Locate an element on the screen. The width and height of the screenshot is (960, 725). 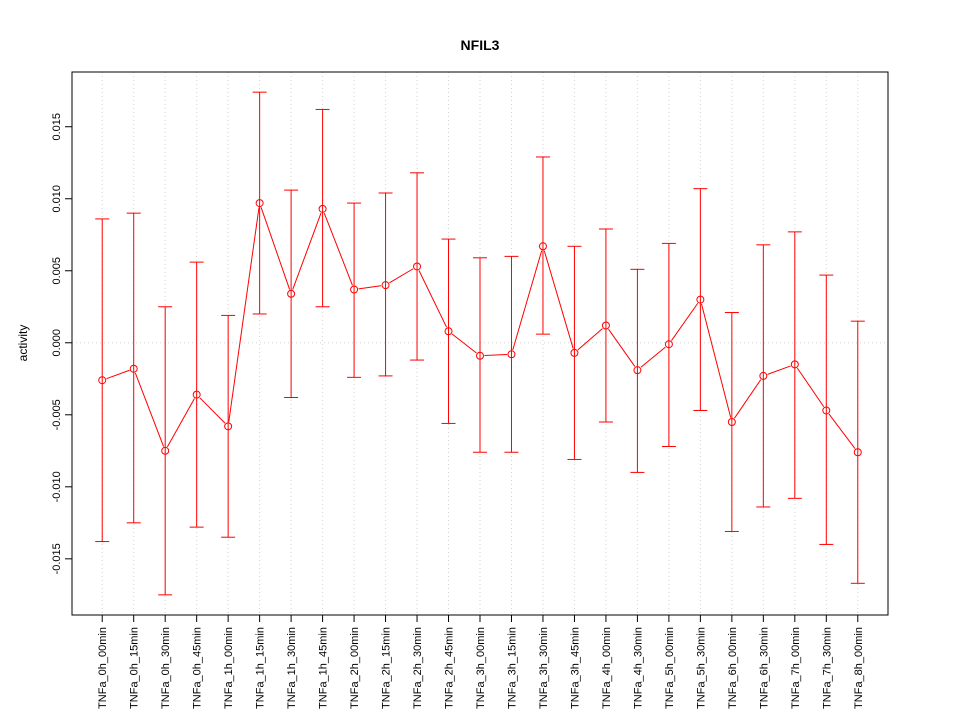
y-tick-label: -0.010 is located at coordinates (57, 486).